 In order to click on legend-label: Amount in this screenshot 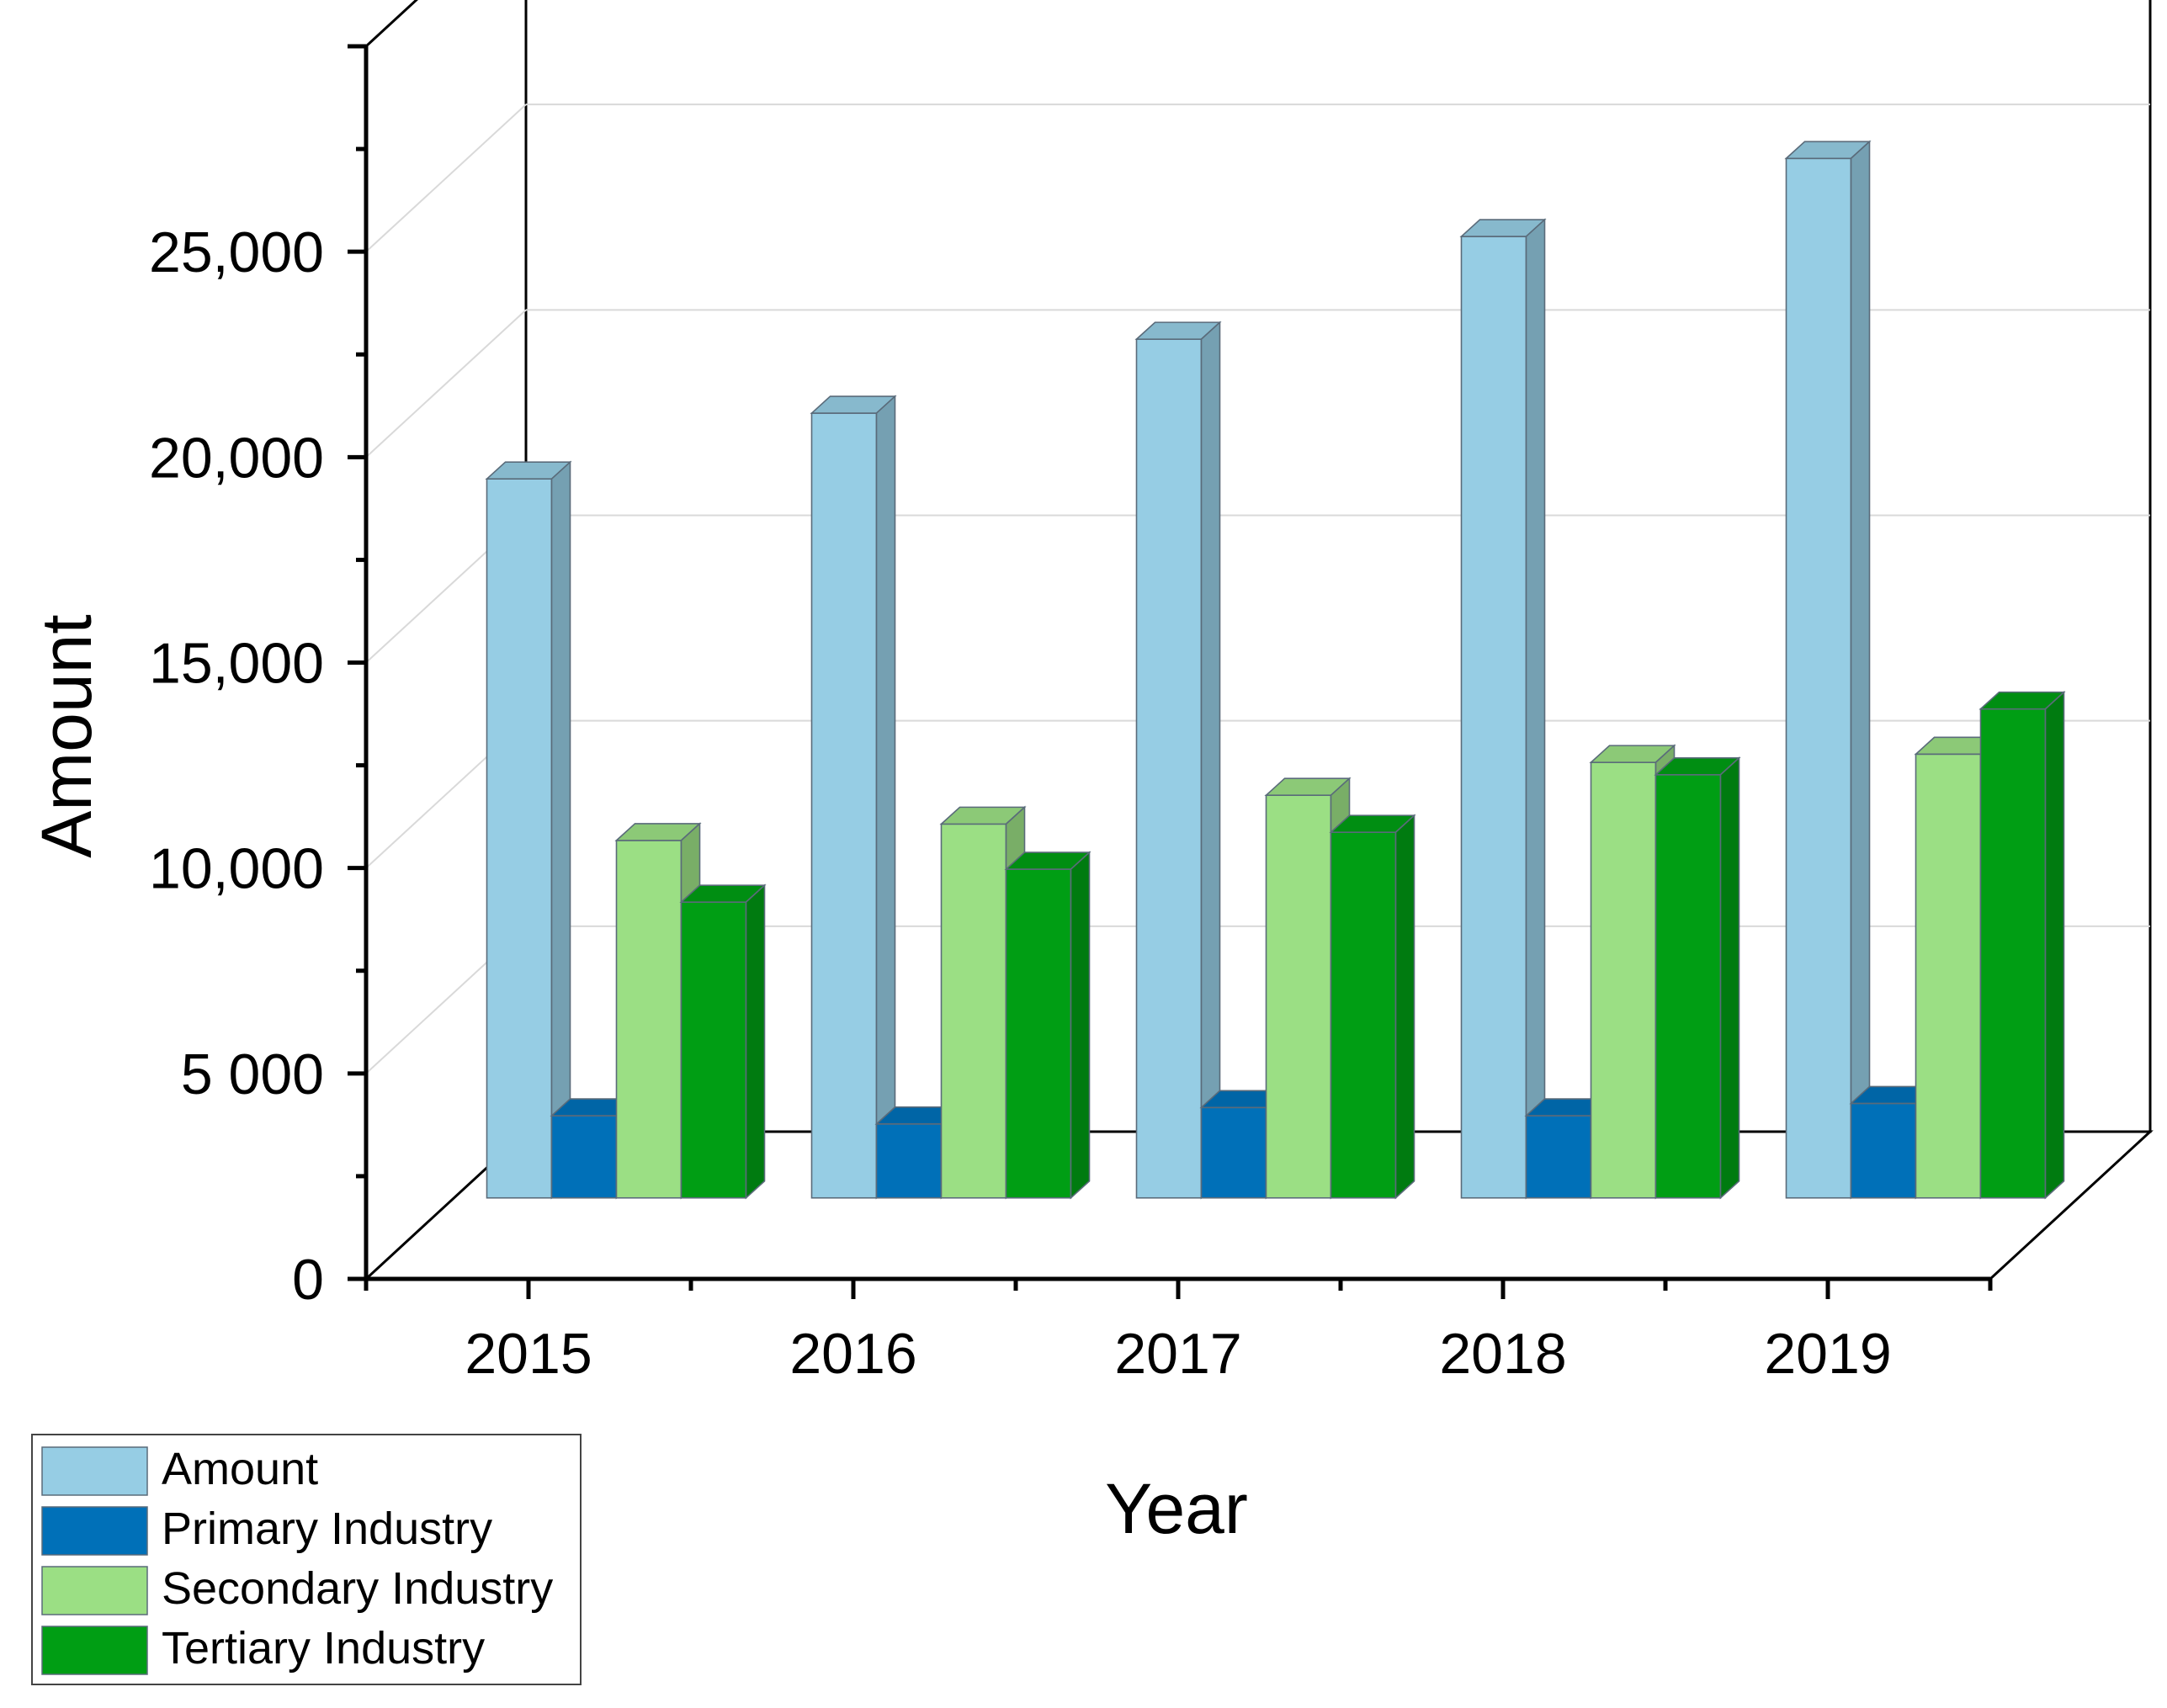, I will do `click(240, 1469)`.